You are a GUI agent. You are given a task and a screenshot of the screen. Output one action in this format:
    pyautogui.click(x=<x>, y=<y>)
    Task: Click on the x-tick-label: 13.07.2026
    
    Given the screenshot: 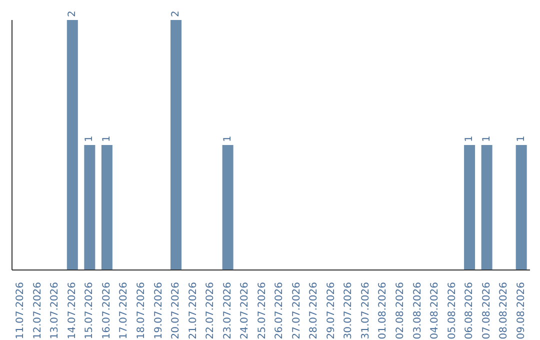 What is the action you would take?
    pyautogui.click(x=55, y=311)
    